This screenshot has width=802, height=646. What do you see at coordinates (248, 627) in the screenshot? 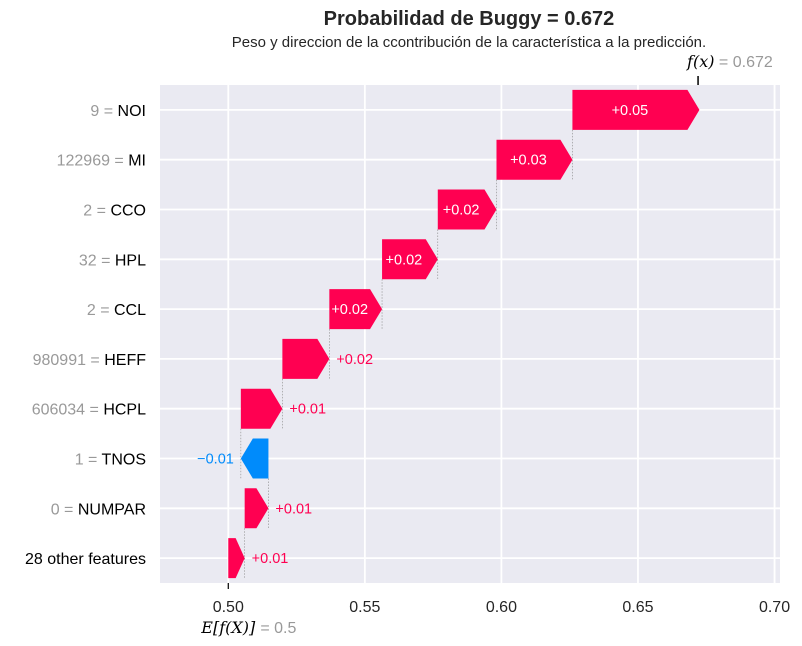
I see `base-value-annotation: E[f(X)] = 0.5` at bounding box center [248, 627].